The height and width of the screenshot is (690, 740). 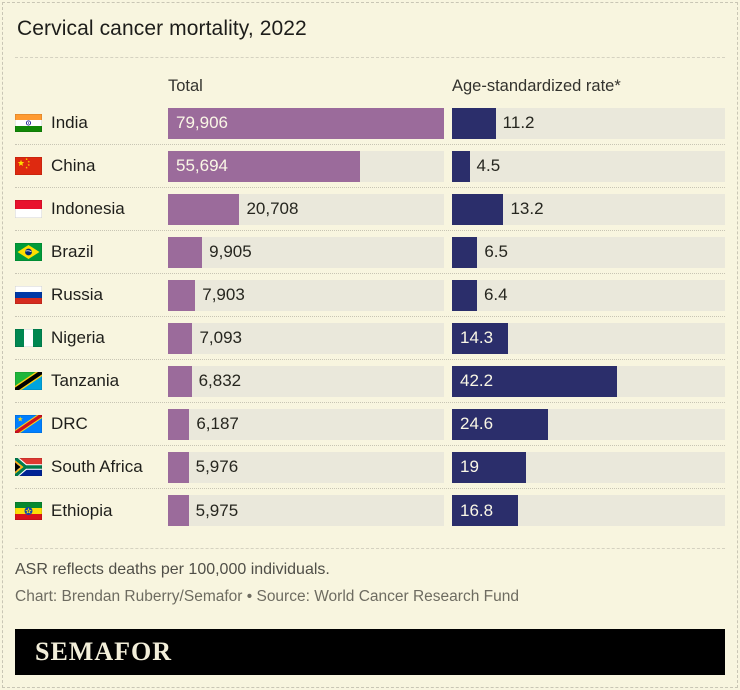 What do you see at coordinates (527, 209) in the screenshot?
I see `asr-value-label: 13.2` at bounding box center [527, 209].